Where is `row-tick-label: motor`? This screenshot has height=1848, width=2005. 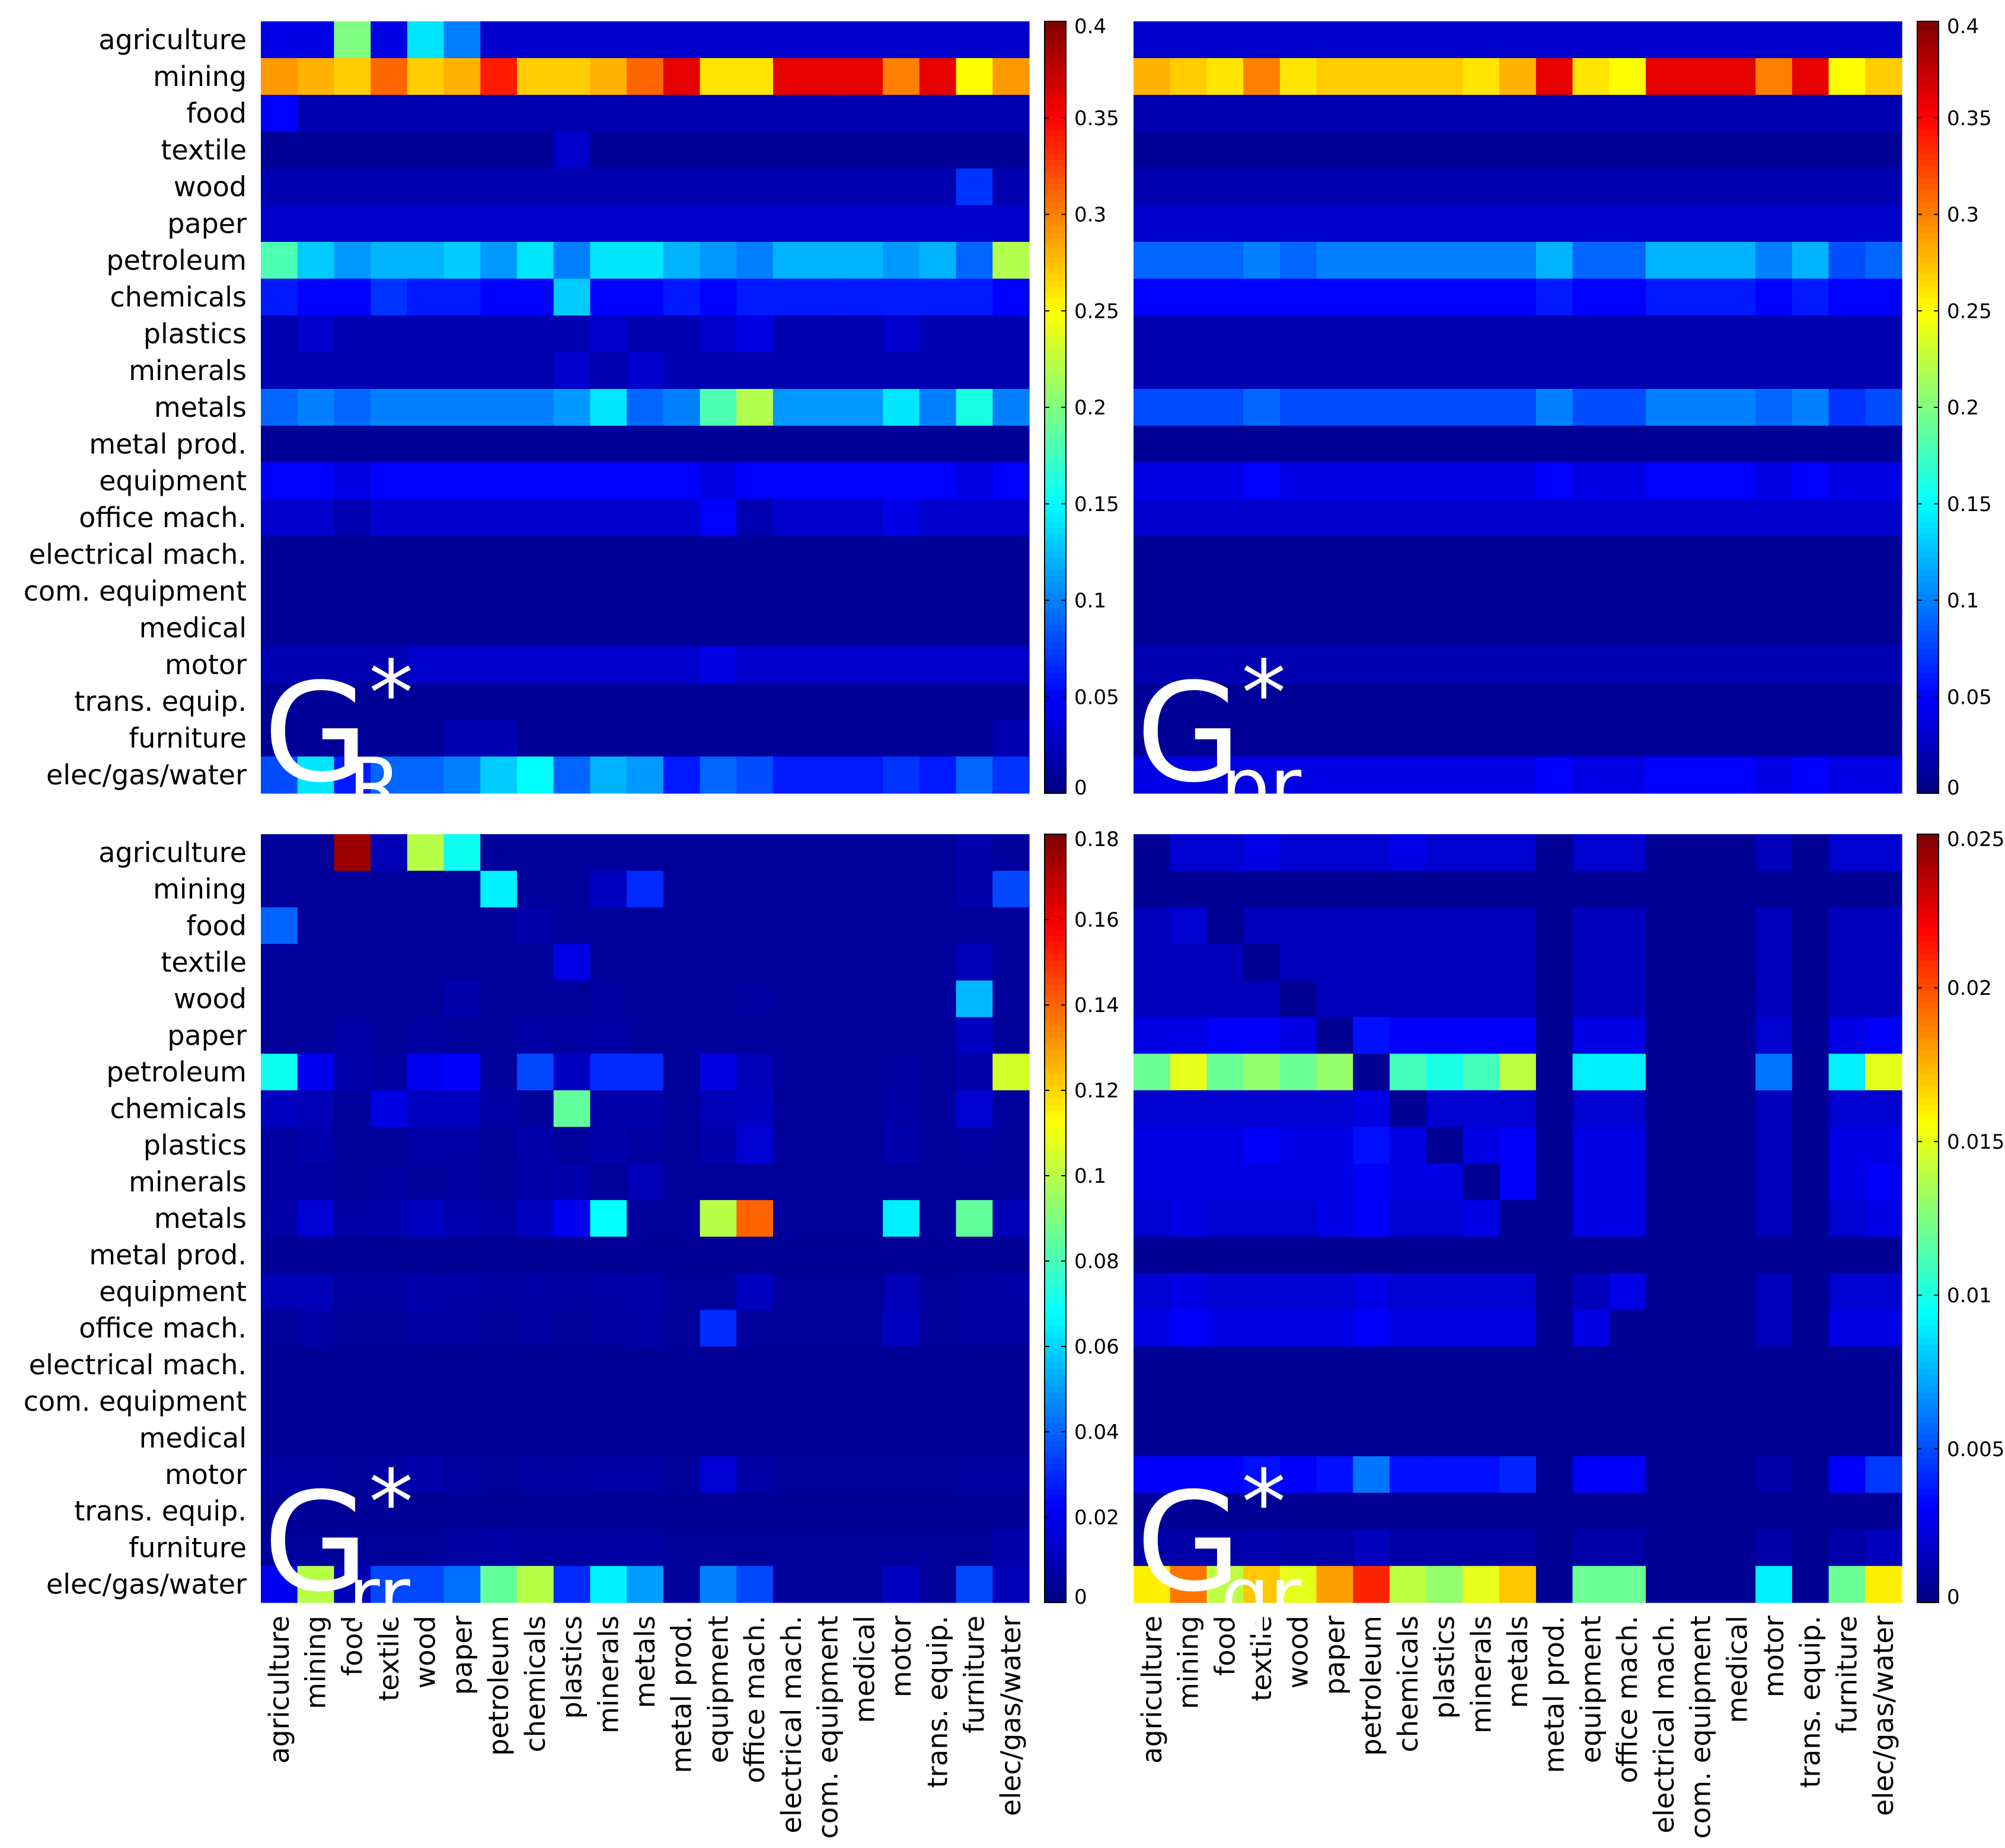
row-tick-label: motor is located at coordinates (206, 1474).